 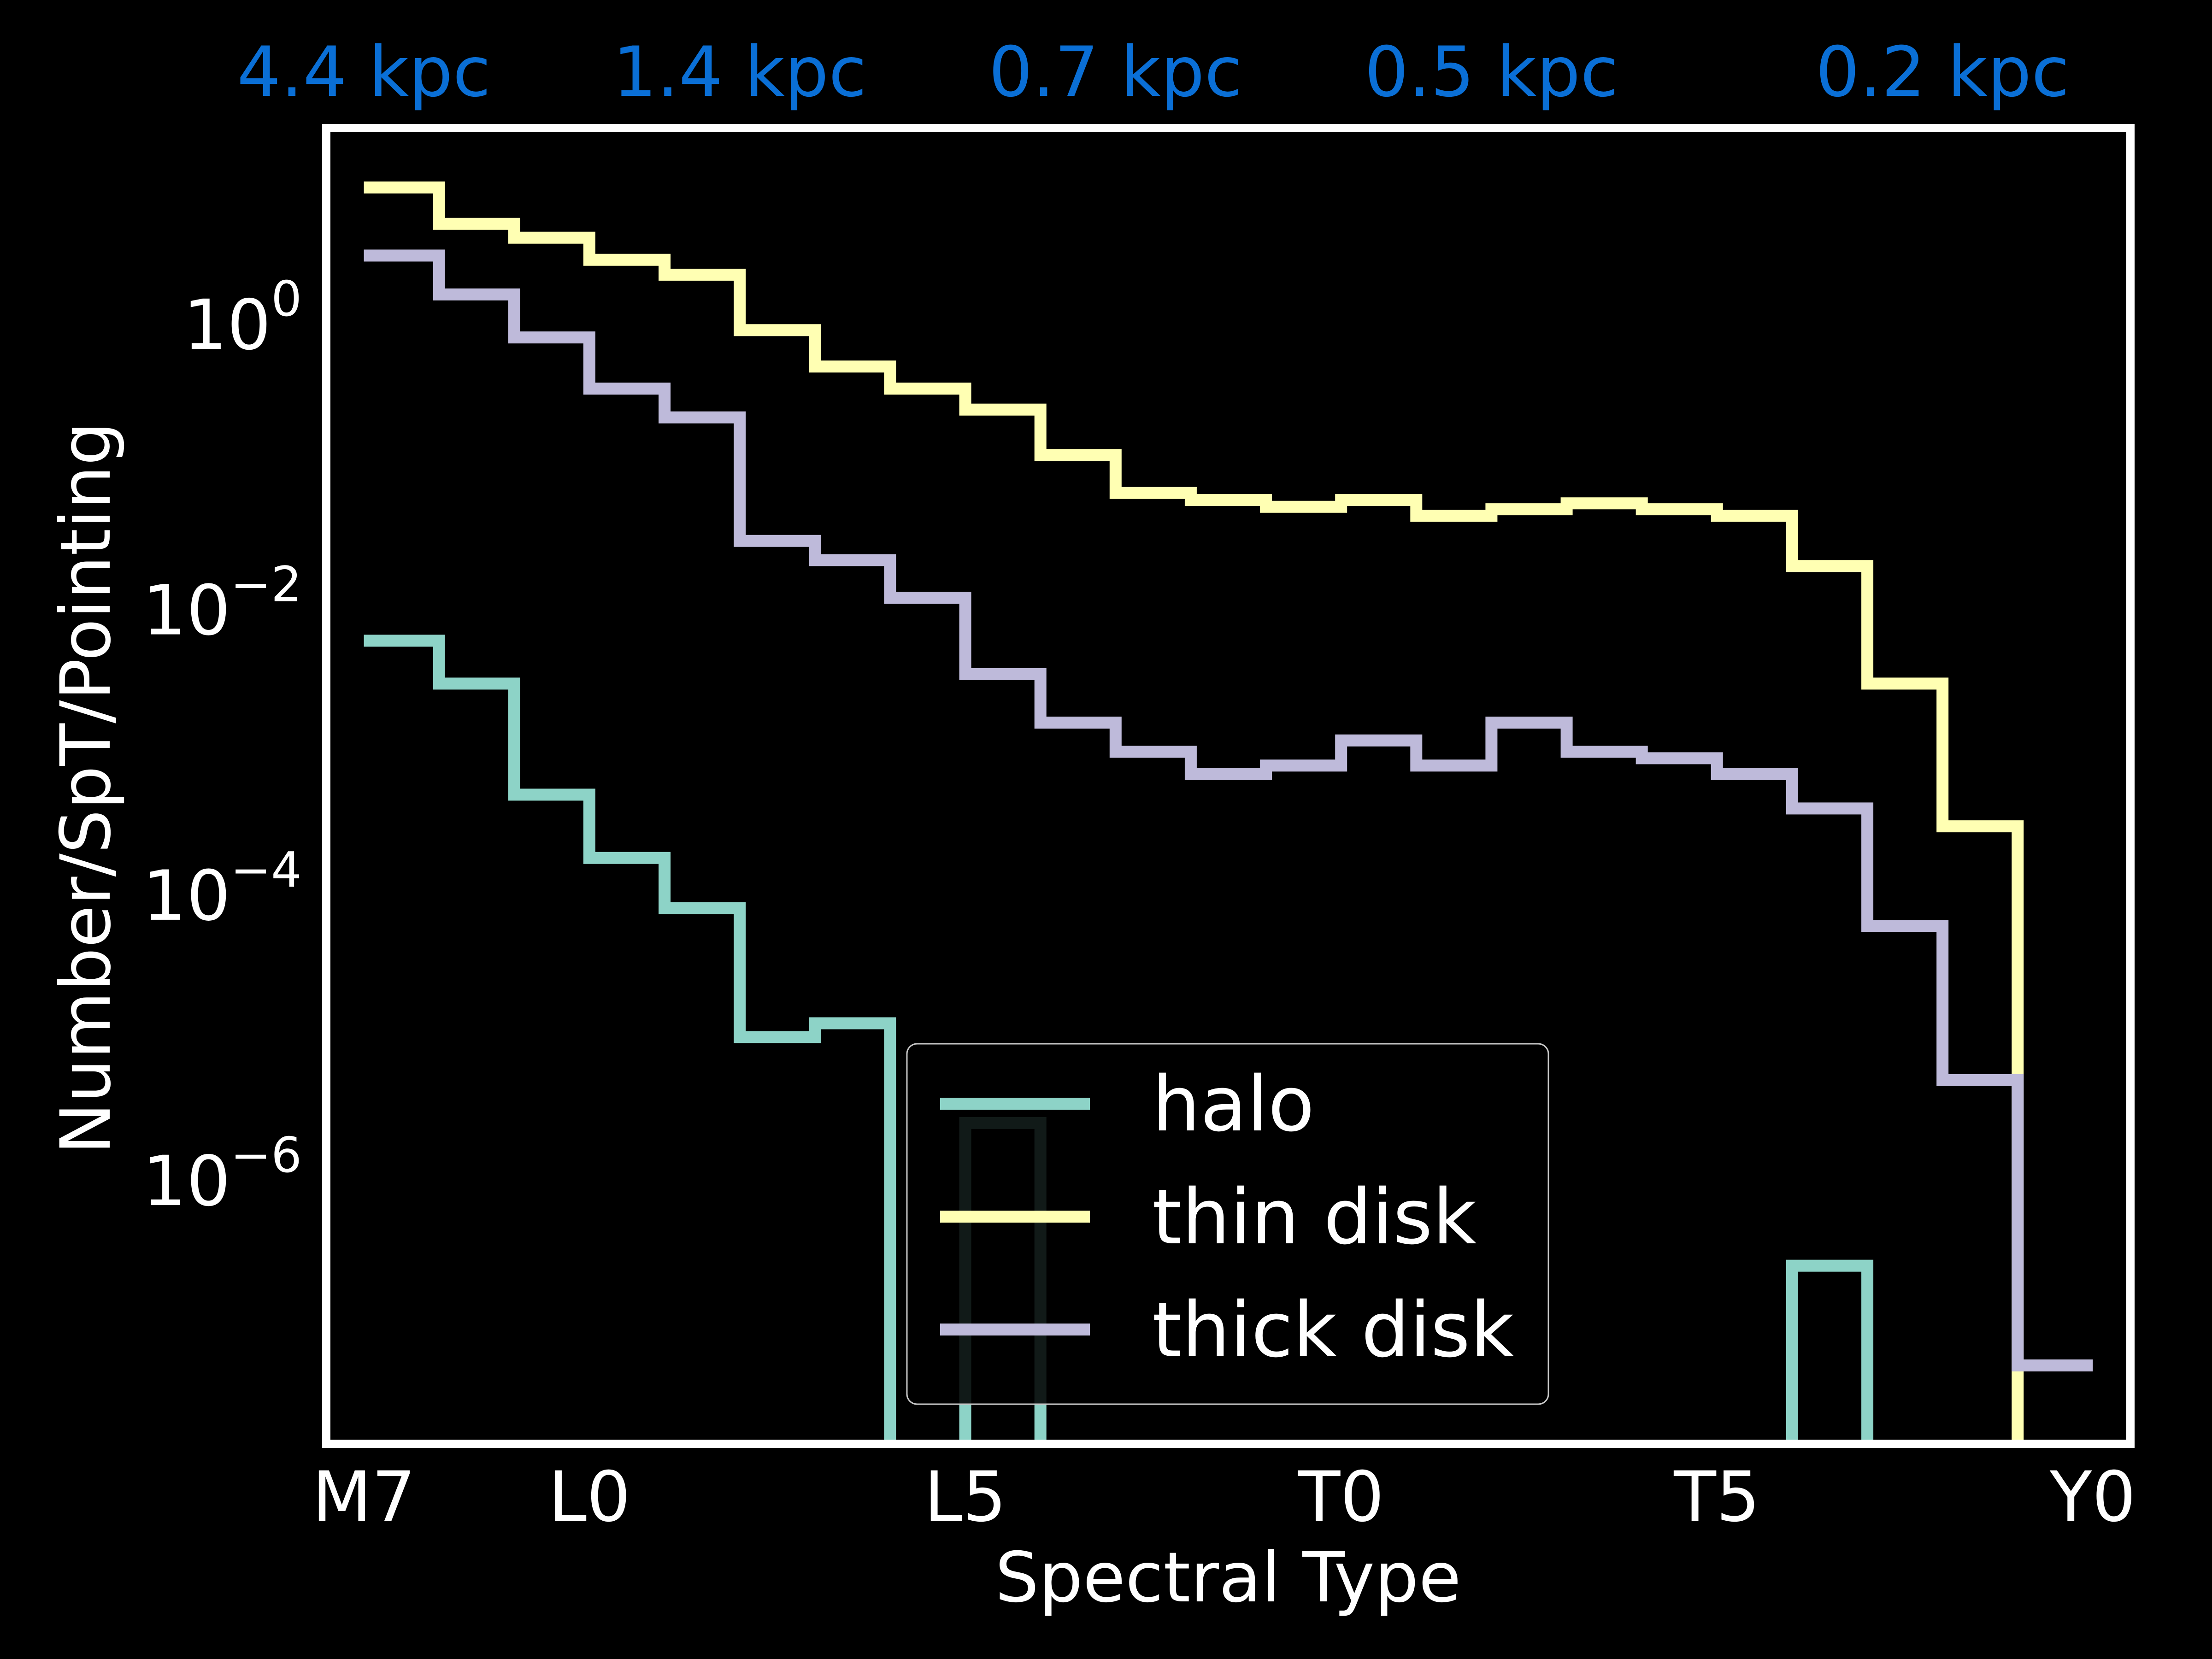 What do you see at coordinates (364, 1497) in the screenshot?
I see `x-tick-label-M7: M7` at bounding box center [364, 1497].